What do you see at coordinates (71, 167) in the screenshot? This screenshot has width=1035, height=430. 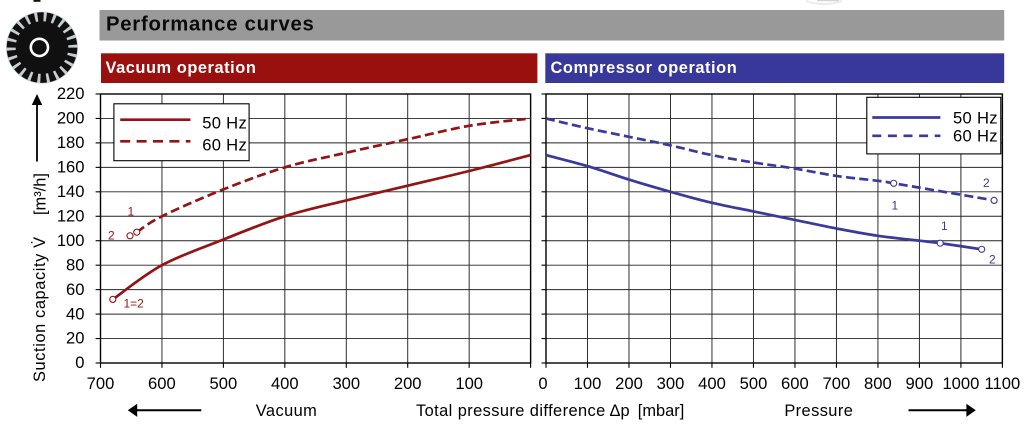 I see `svg-text: 160` at bounding box center [71, 167].